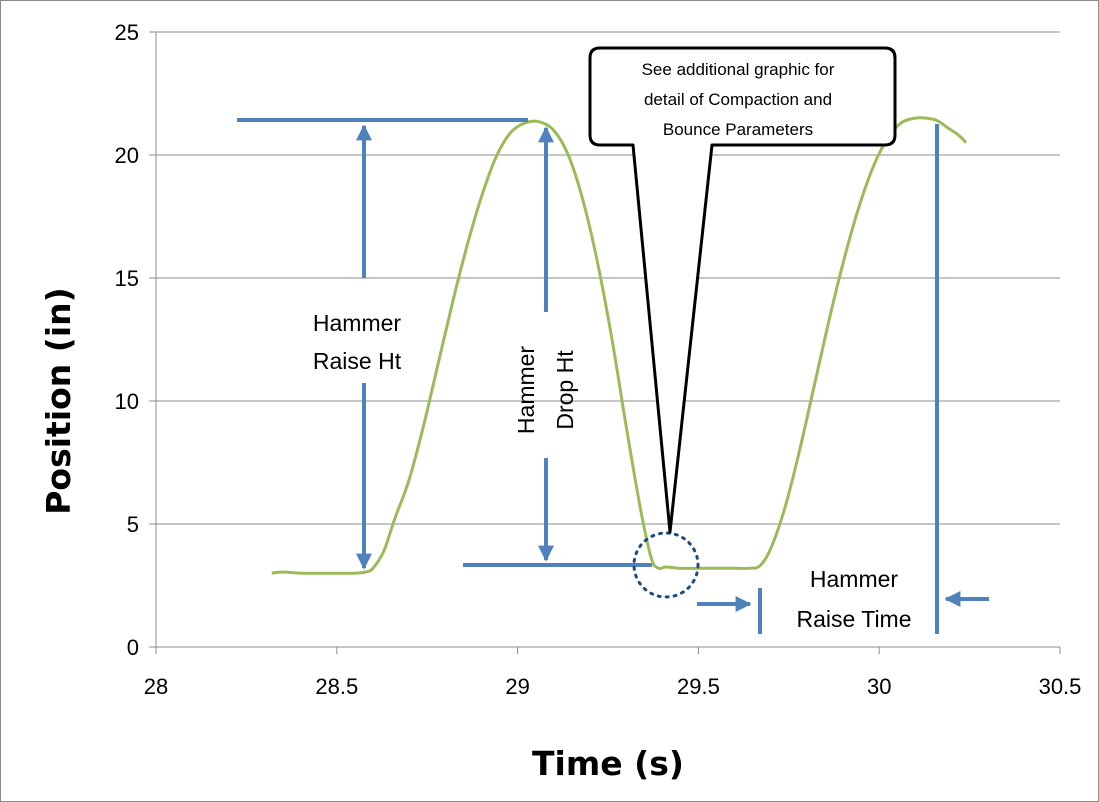 The height and width of the screenshot is (802, 1099). I want to click on callout-text-line3: Bounce Parameters, so click(738, 129).